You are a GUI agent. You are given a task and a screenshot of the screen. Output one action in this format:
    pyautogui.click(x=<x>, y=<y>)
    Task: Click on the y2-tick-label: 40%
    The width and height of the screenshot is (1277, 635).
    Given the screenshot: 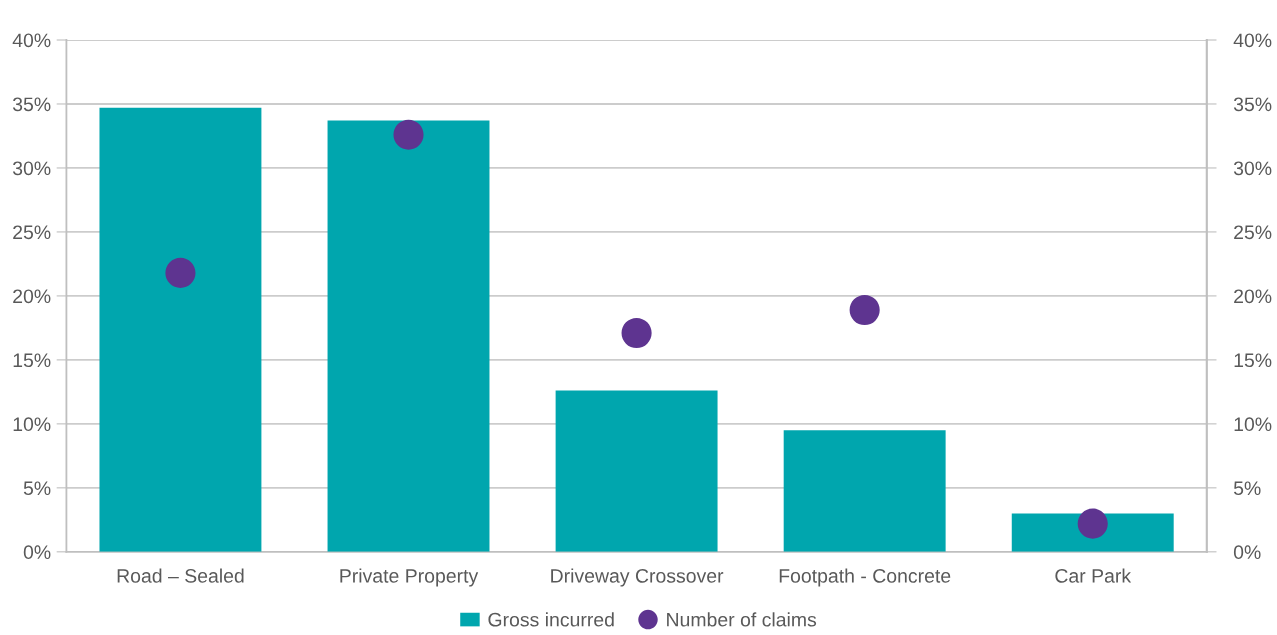 What is the action you would take?
    pyautogui.click(x=1252, y=40)
    